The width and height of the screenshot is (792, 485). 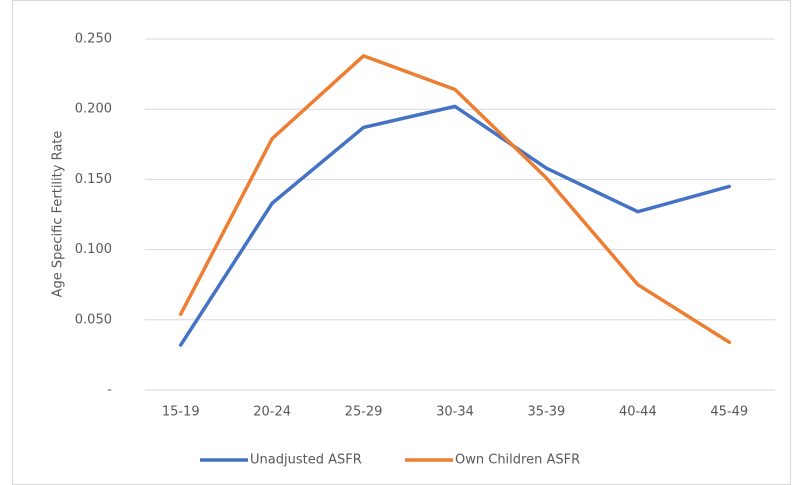 I want to click on x-tick-label: 35-39, so click(x=547, y=412).